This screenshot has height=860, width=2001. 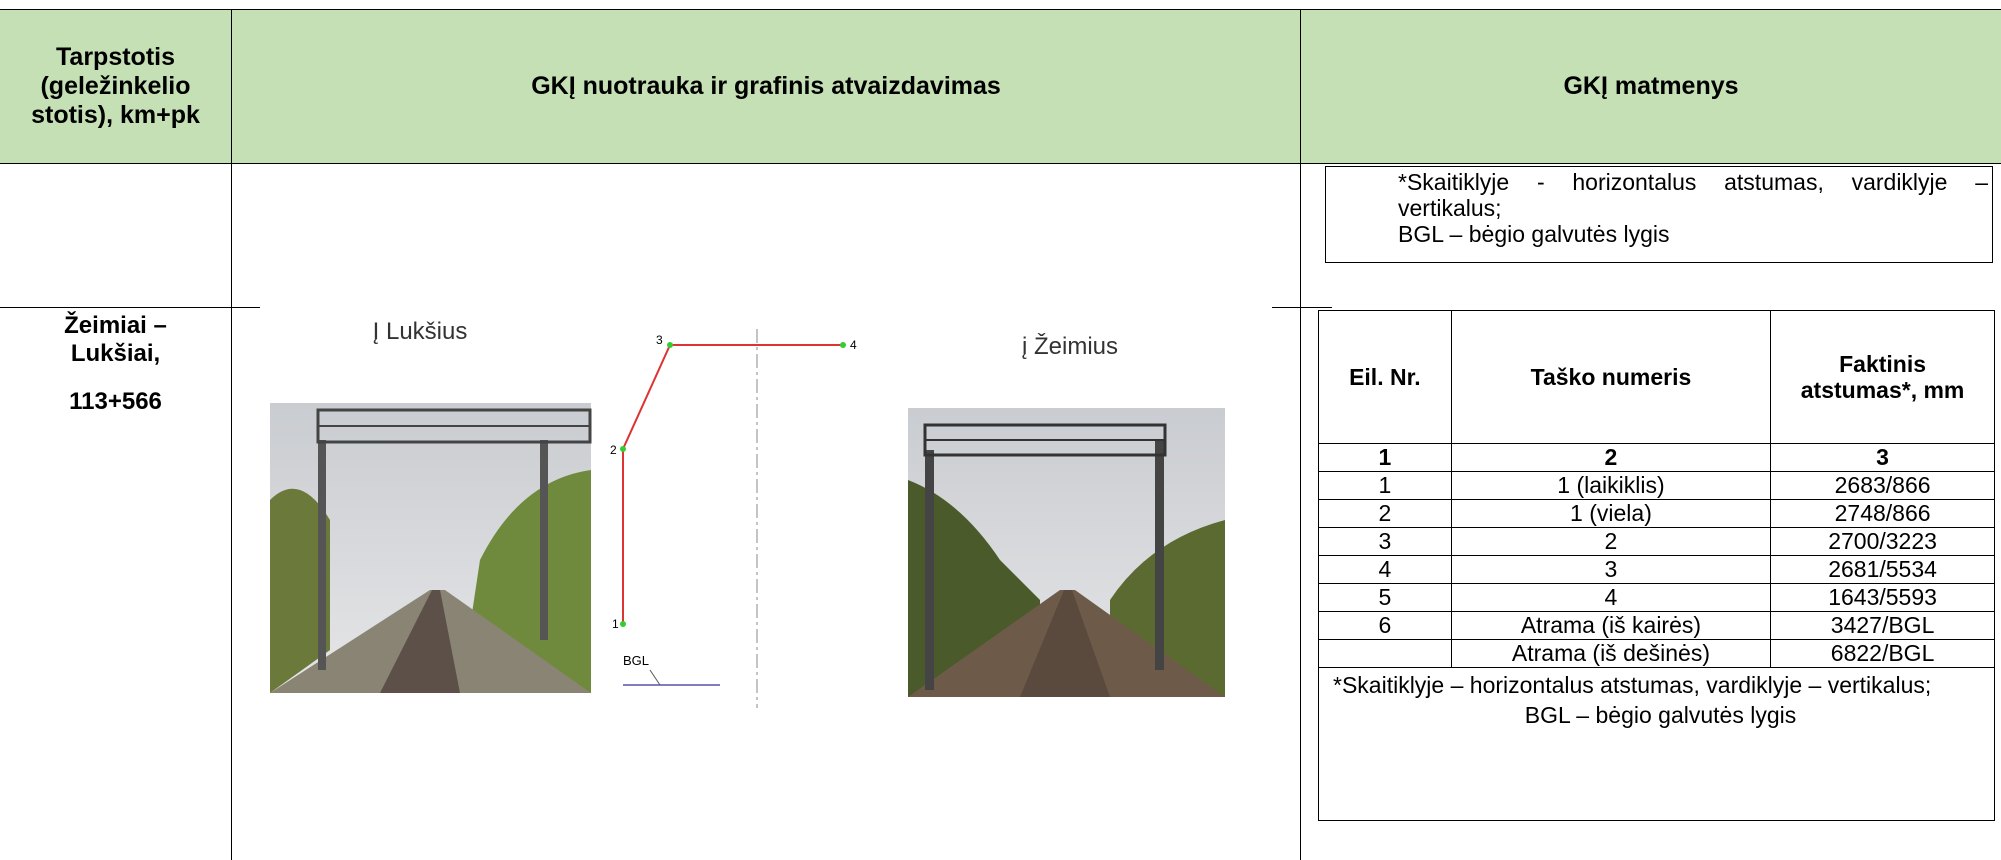 What do you see at coordinates (1882, 457) in the screenshot?
I see `numbering-cell: 3` at bounding box center [1882, 457].